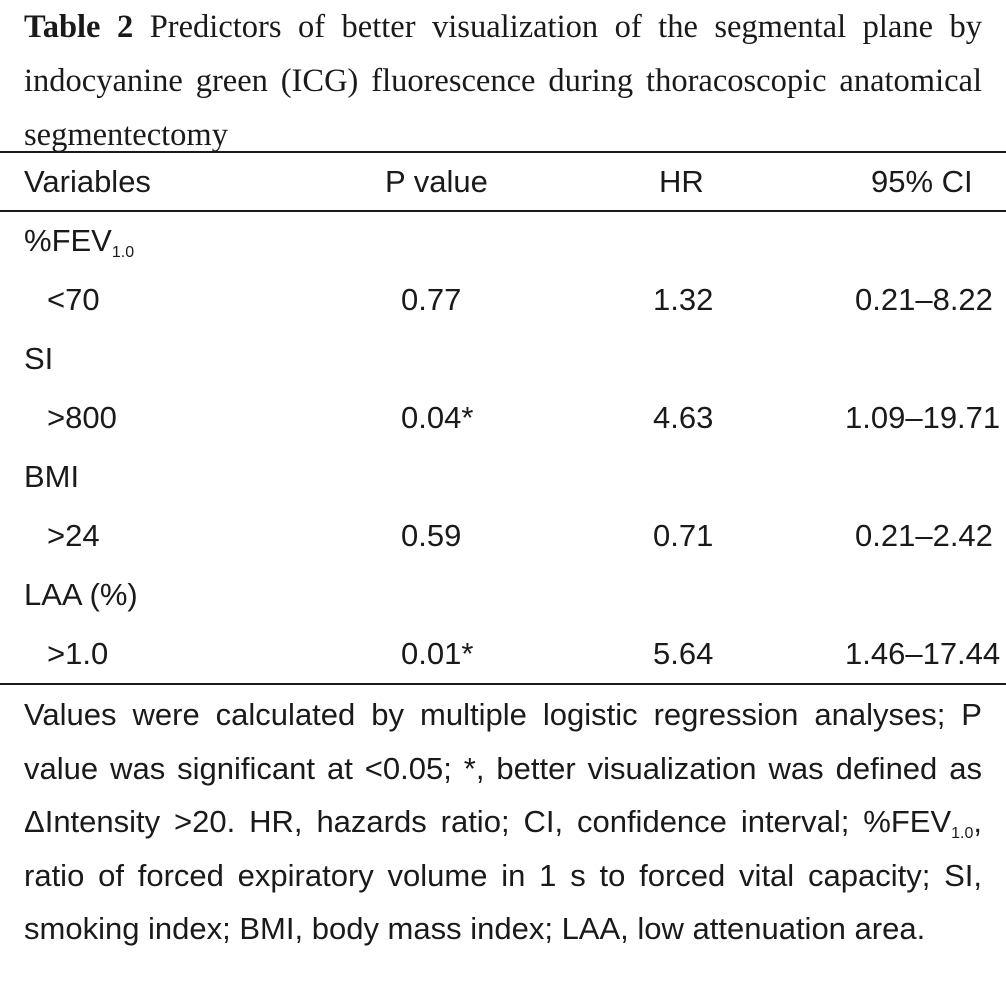  Describe the element at coordinates (683, 535) in the screenshot. I see `row-hr: 0.71` at that location.